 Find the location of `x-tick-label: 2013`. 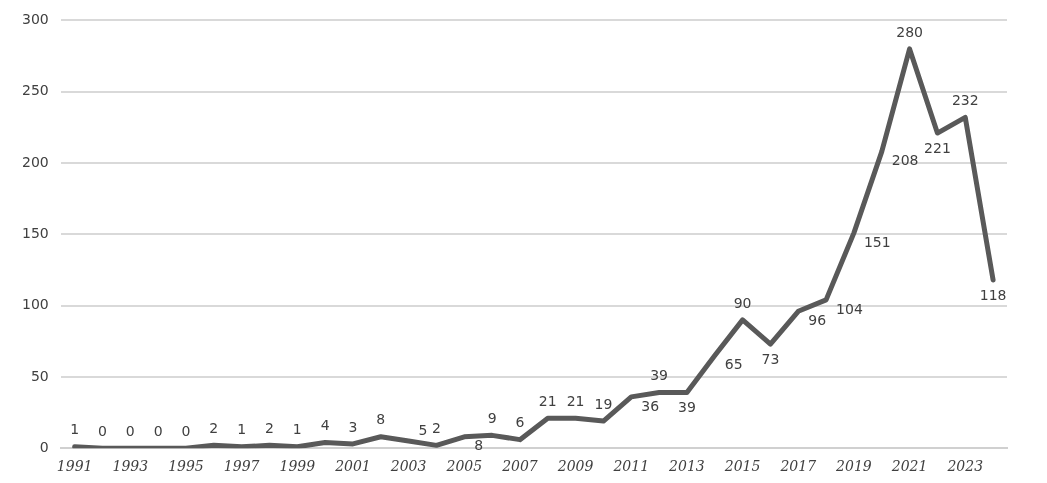

x-tick-label: 2013 is located at coordinates (686, 466).